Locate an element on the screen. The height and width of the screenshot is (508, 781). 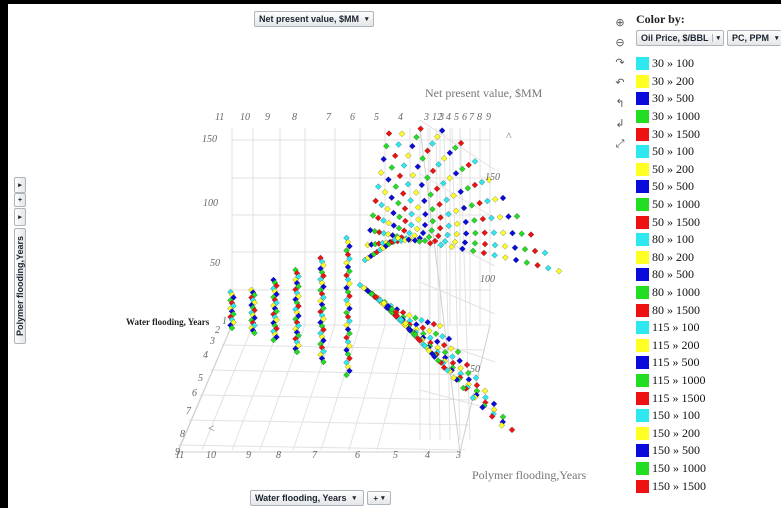
rotate-left-icon: ↶ is located at coordinates (620, 82).